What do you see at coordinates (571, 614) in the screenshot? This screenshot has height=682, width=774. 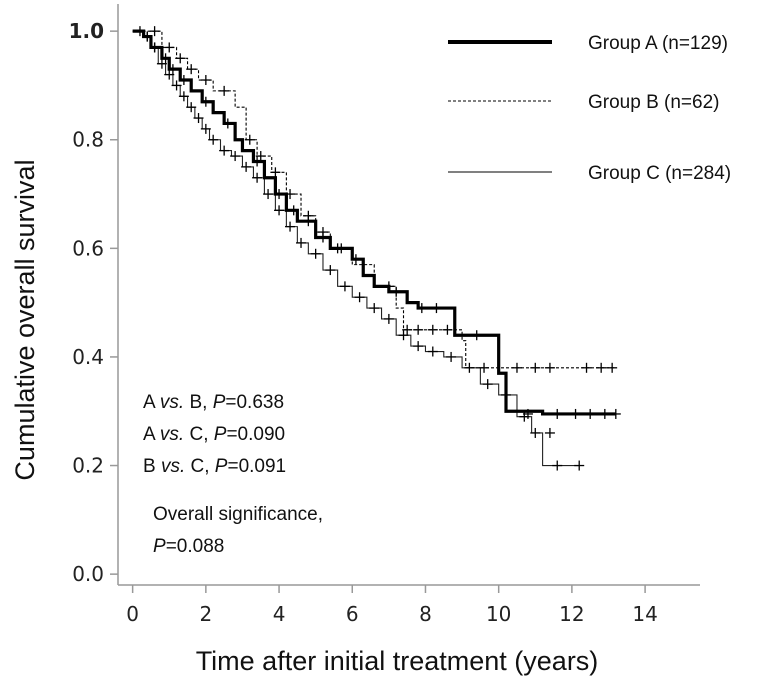 I see `x-tick-label: 12` at bounding box center [571, 614].